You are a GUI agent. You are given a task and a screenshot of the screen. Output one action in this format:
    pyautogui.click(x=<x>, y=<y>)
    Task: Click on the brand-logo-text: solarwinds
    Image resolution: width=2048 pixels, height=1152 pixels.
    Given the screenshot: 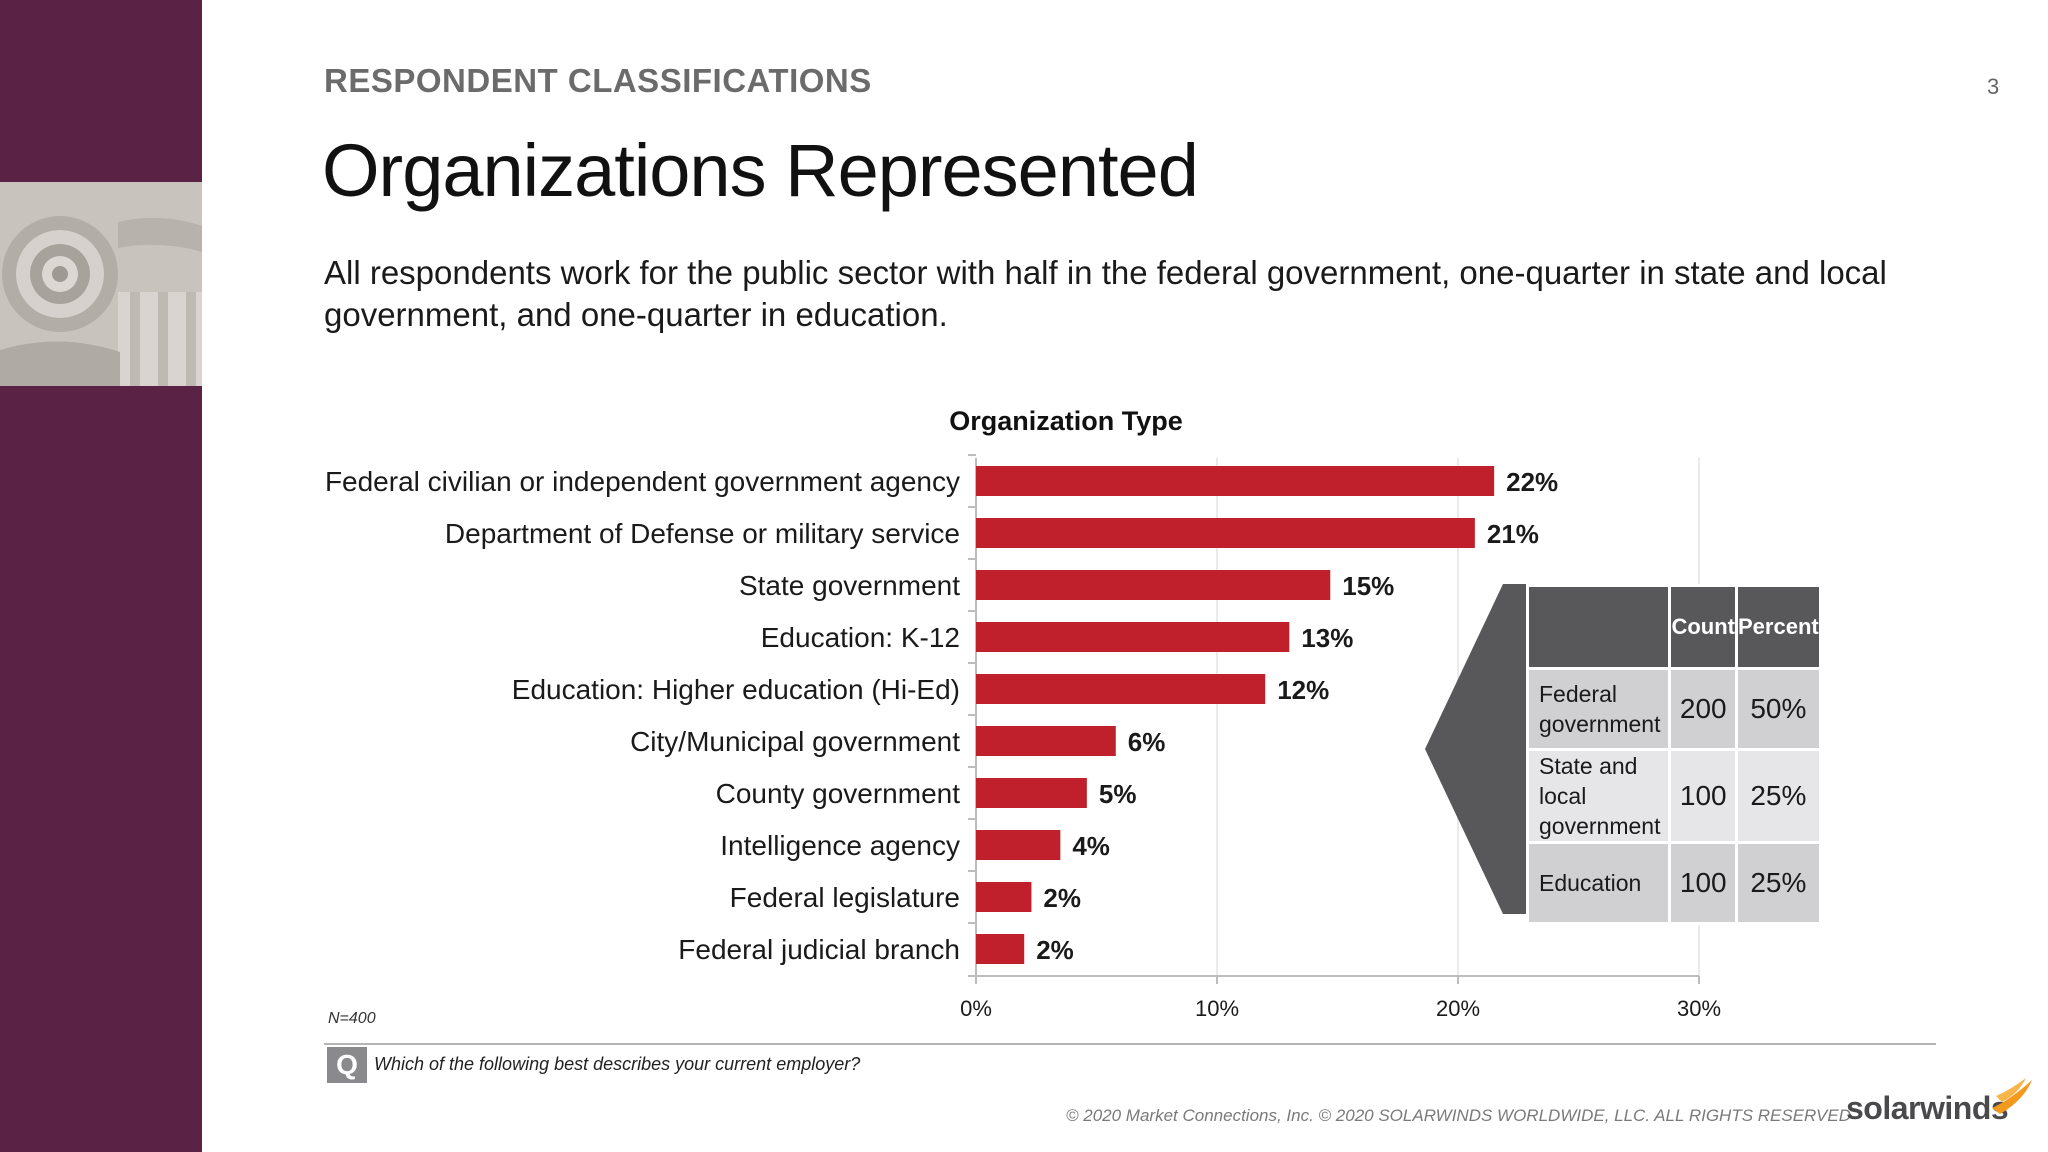 What is the action you would take?
    pyautogui.click(x=1927, y=1108)
    